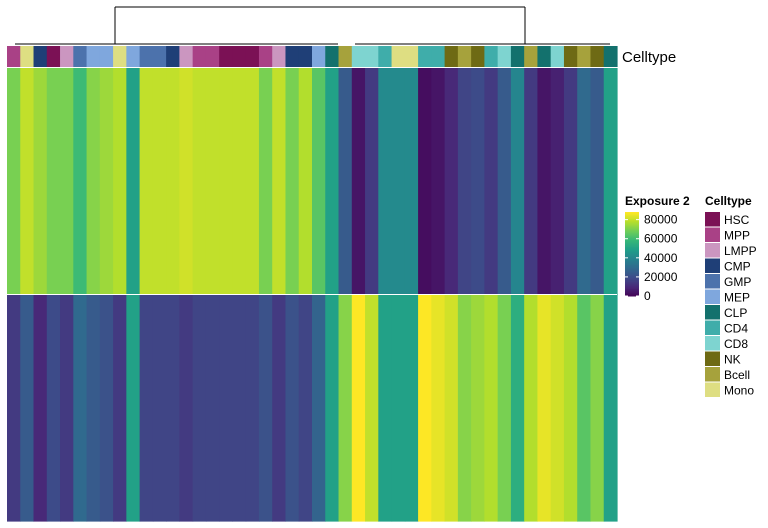 The height and width of the screenshot is (528, 768). What do you see at coordinates (712, 343) in the screenshot?
I see `legend-swatch-cd8` at bounding box center [712, 343].